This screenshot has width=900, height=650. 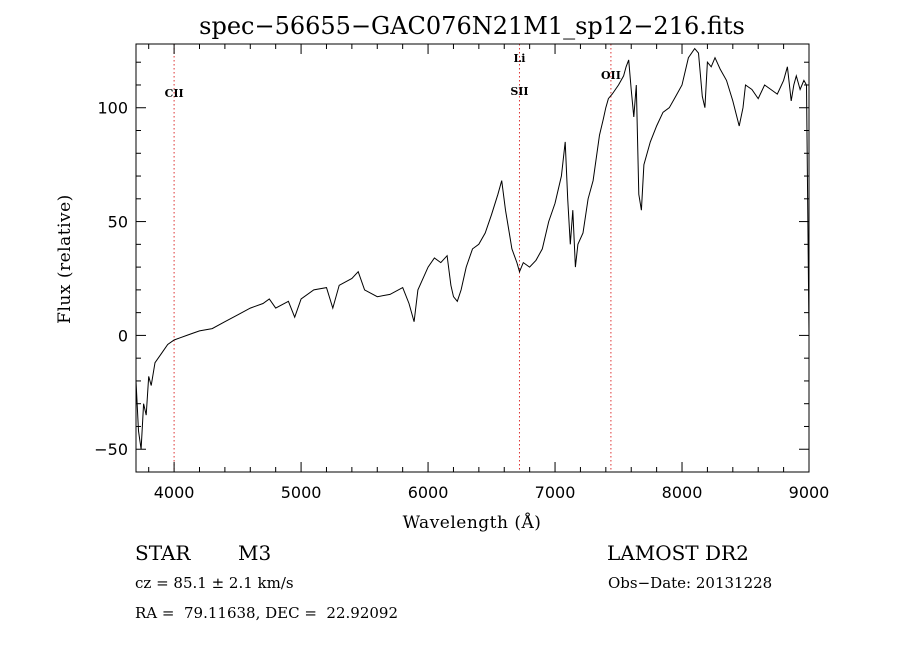 I want to click on reference-line-label: SII, so click(x=519, y=91).